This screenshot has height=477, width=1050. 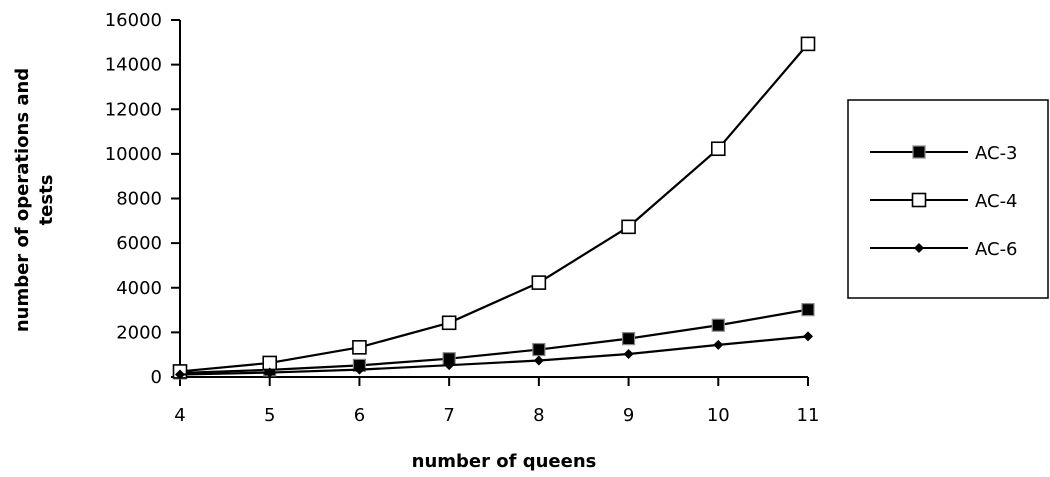 What do you see at coordinates (46, 200) in the screenshot?
I see `y-axis-title-line-2: tests` at bounding box center [46, 200].